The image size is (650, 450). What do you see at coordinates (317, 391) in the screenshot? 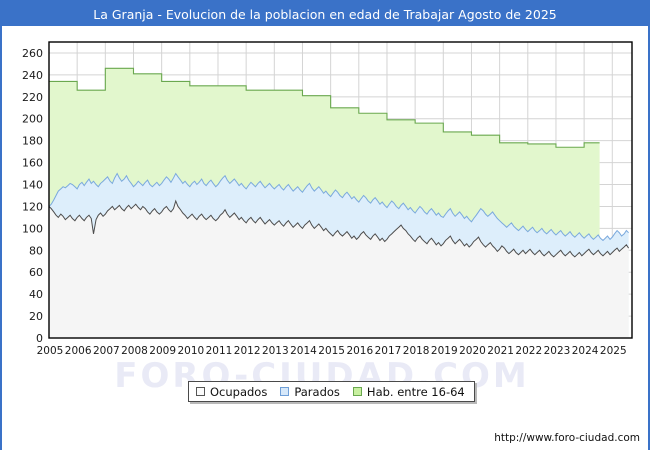
I see `legend-label-parados: Parados` at bounding box center [317, 391].